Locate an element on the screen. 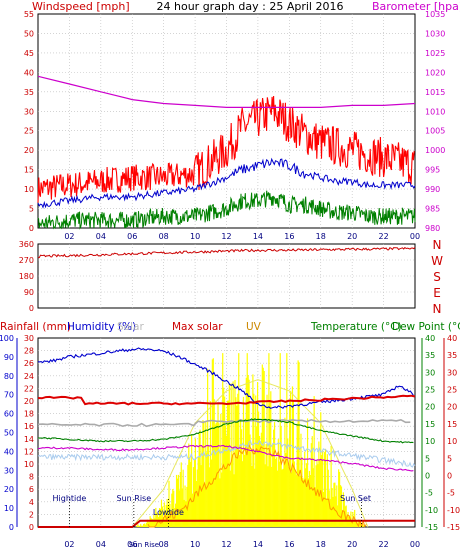 Image resolution: width=460 pixels, height=555 pixels. temperature-tick-label: -10 is located at coordinates (431, 510).